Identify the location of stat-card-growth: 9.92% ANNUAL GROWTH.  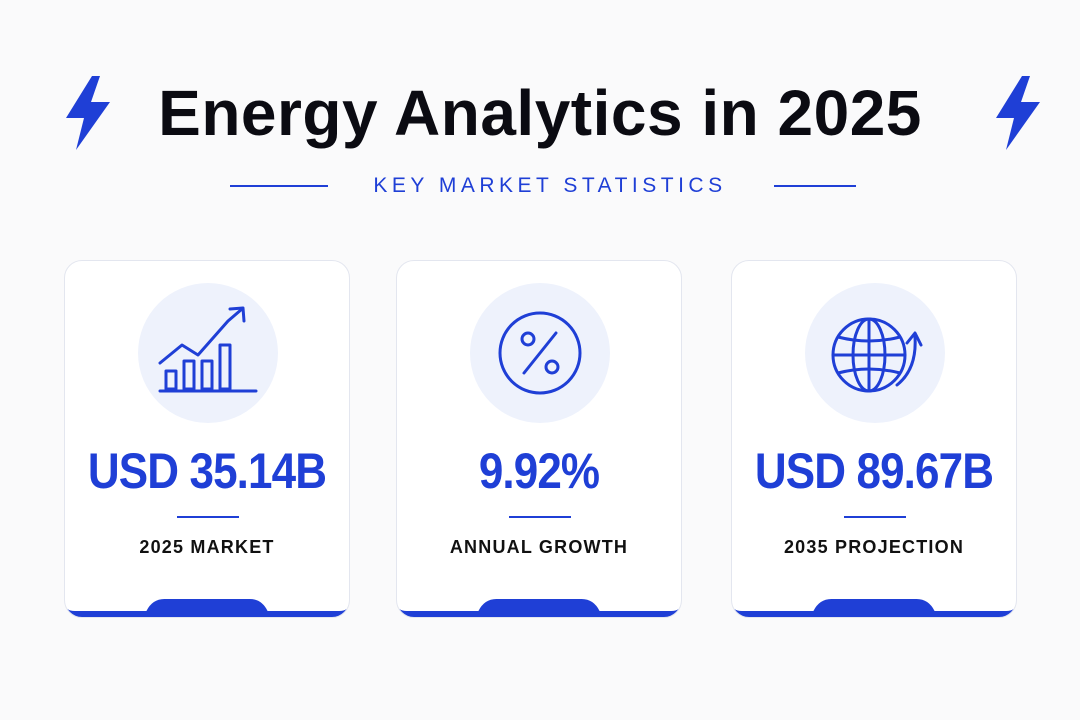
(539, 439).